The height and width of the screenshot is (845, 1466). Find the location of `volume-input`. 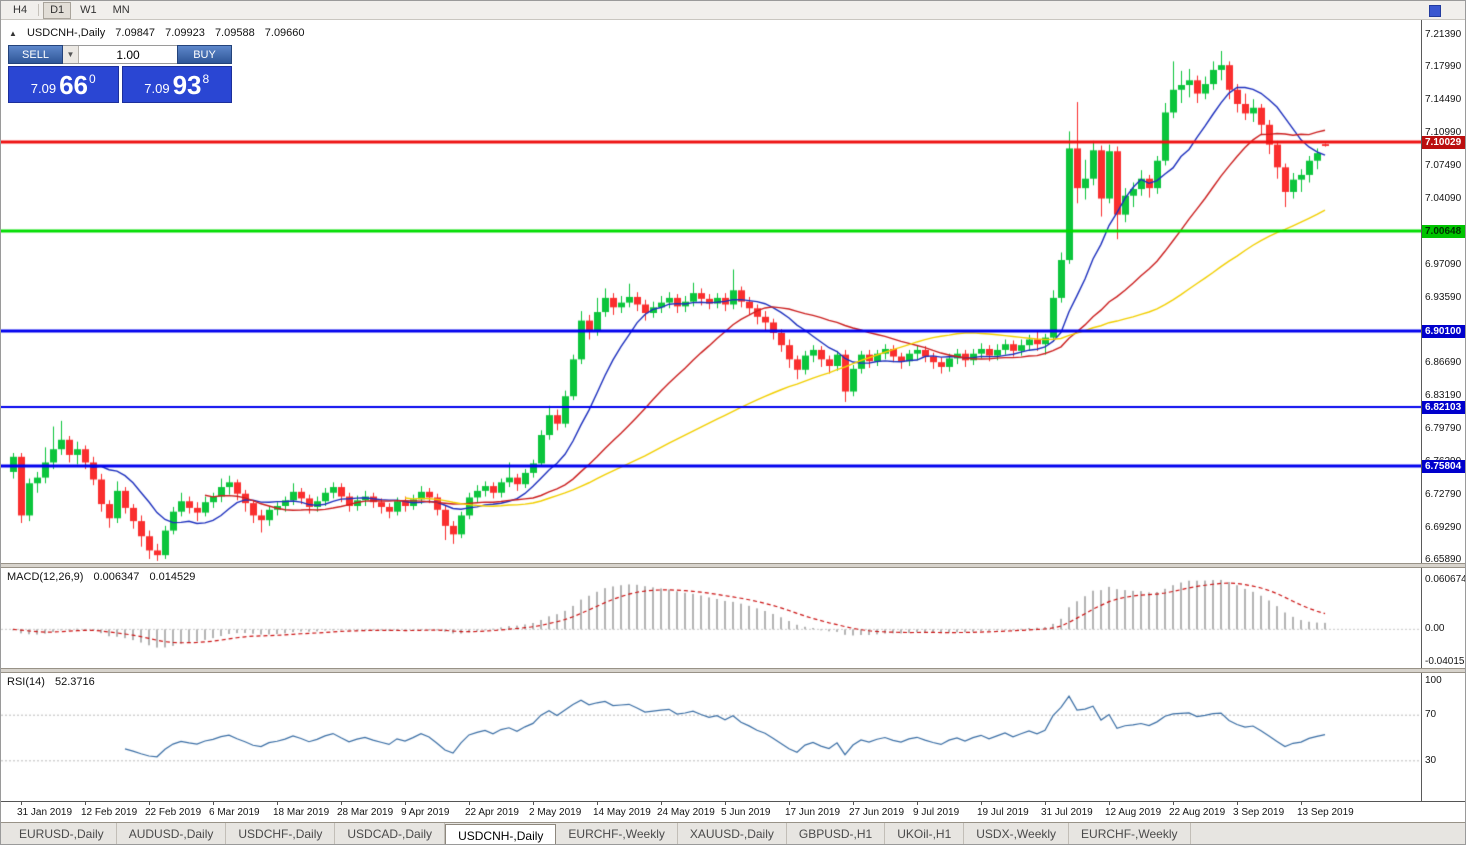

volume-input is located at coordinates (128, 54).